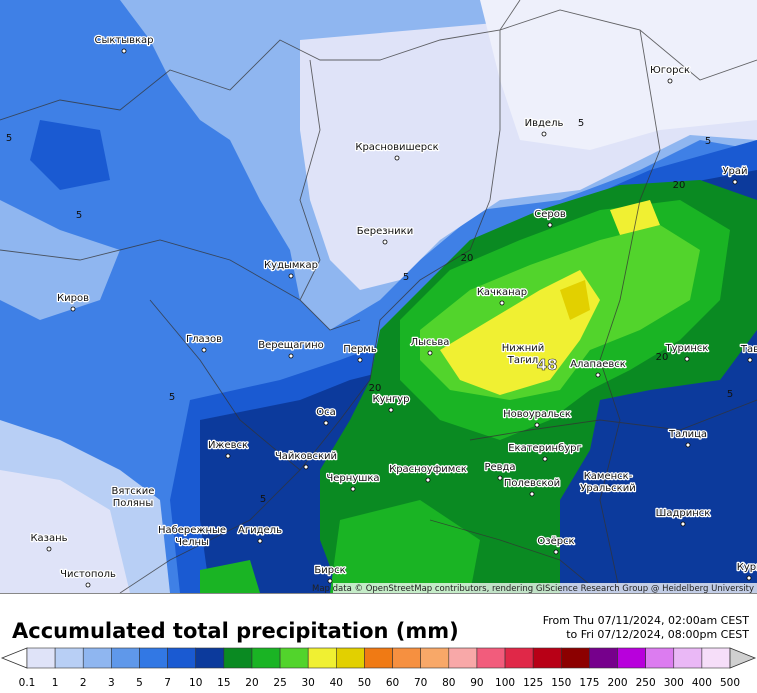 The width and height of the screenshot is (757, 693). What do you see at coordinates (544, 123) in the screenshot?
I see `city-label: Ивдель` at bounding box center [544, 123].